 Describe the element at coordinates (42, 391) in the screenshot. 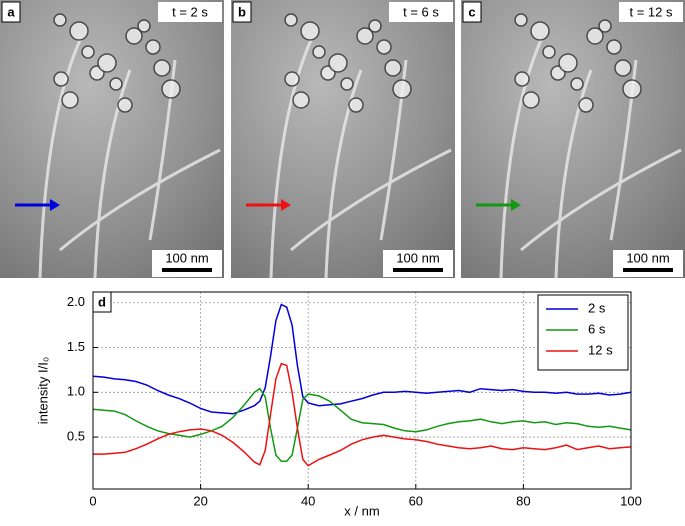

I see `y-axis-label: intensity I/I₀` at that location.